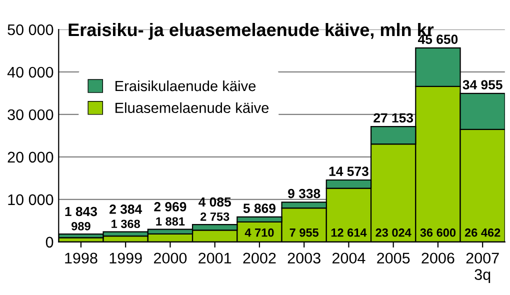 The image size is (510, 295). I want to click on x-tick-label: 2001, so click(215, 258).